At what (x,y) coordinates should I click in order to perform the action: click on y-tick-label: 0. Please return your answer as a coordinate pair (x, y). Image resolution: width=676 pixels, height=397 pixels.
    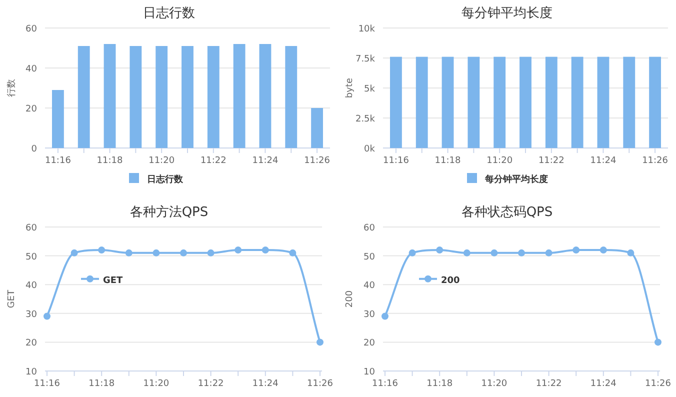
    Looking at the image, I should click on (34, 149).